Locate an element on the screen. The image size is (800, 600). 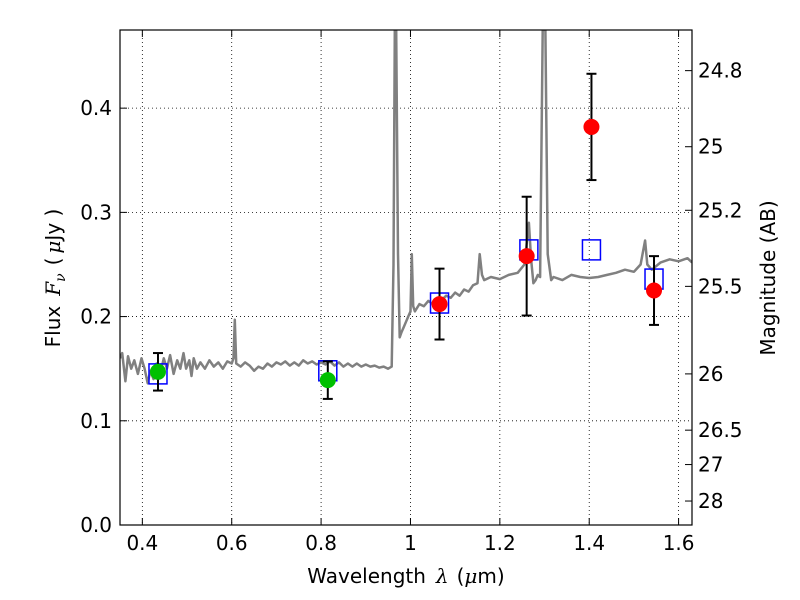
x-tick-label: 1.4 is located at coordinates (589, 543).